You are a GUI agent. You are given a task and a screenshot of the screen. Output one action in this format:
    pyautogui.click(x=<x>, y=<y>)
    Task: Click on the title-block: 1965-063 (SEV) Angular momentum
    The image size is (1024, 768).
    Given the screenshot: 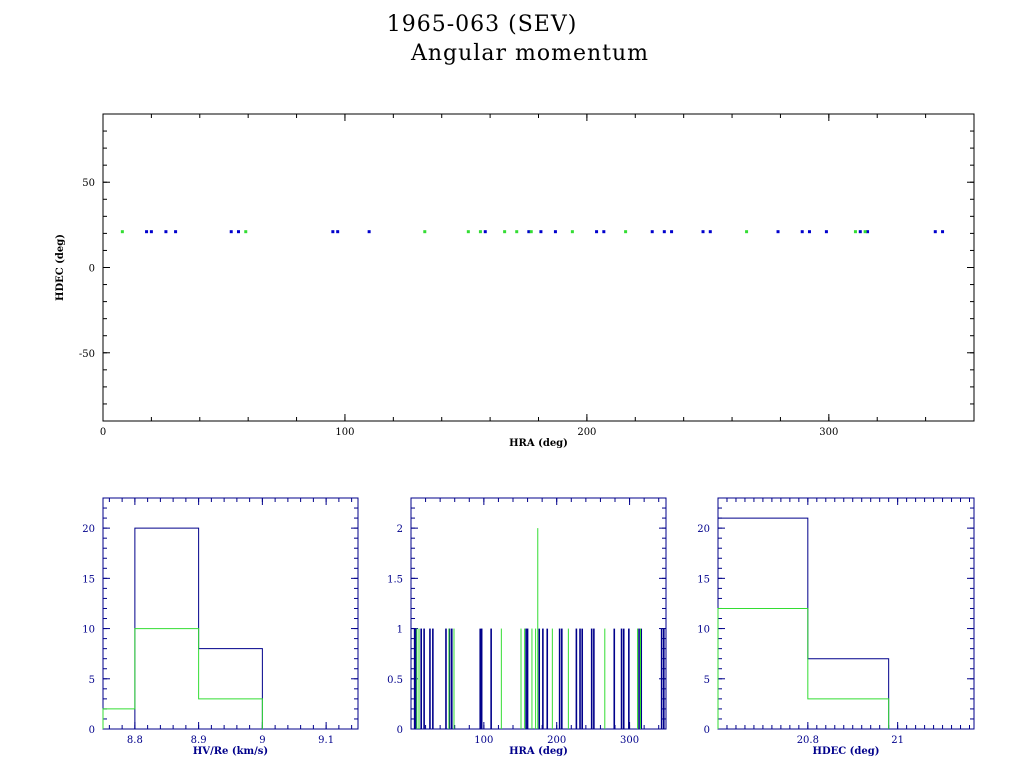 What is the action you would take?
    pyautogui.click(x=512, y=39)
    